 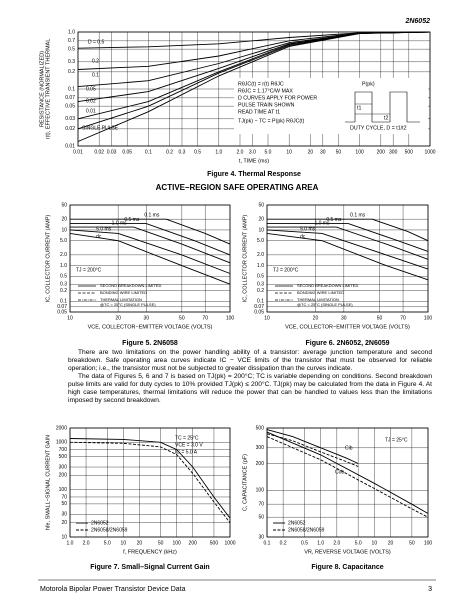 I want to click on y-axis-label: IC, COLLECTOR CURRENT (AMP), so click(x=245, y=259).